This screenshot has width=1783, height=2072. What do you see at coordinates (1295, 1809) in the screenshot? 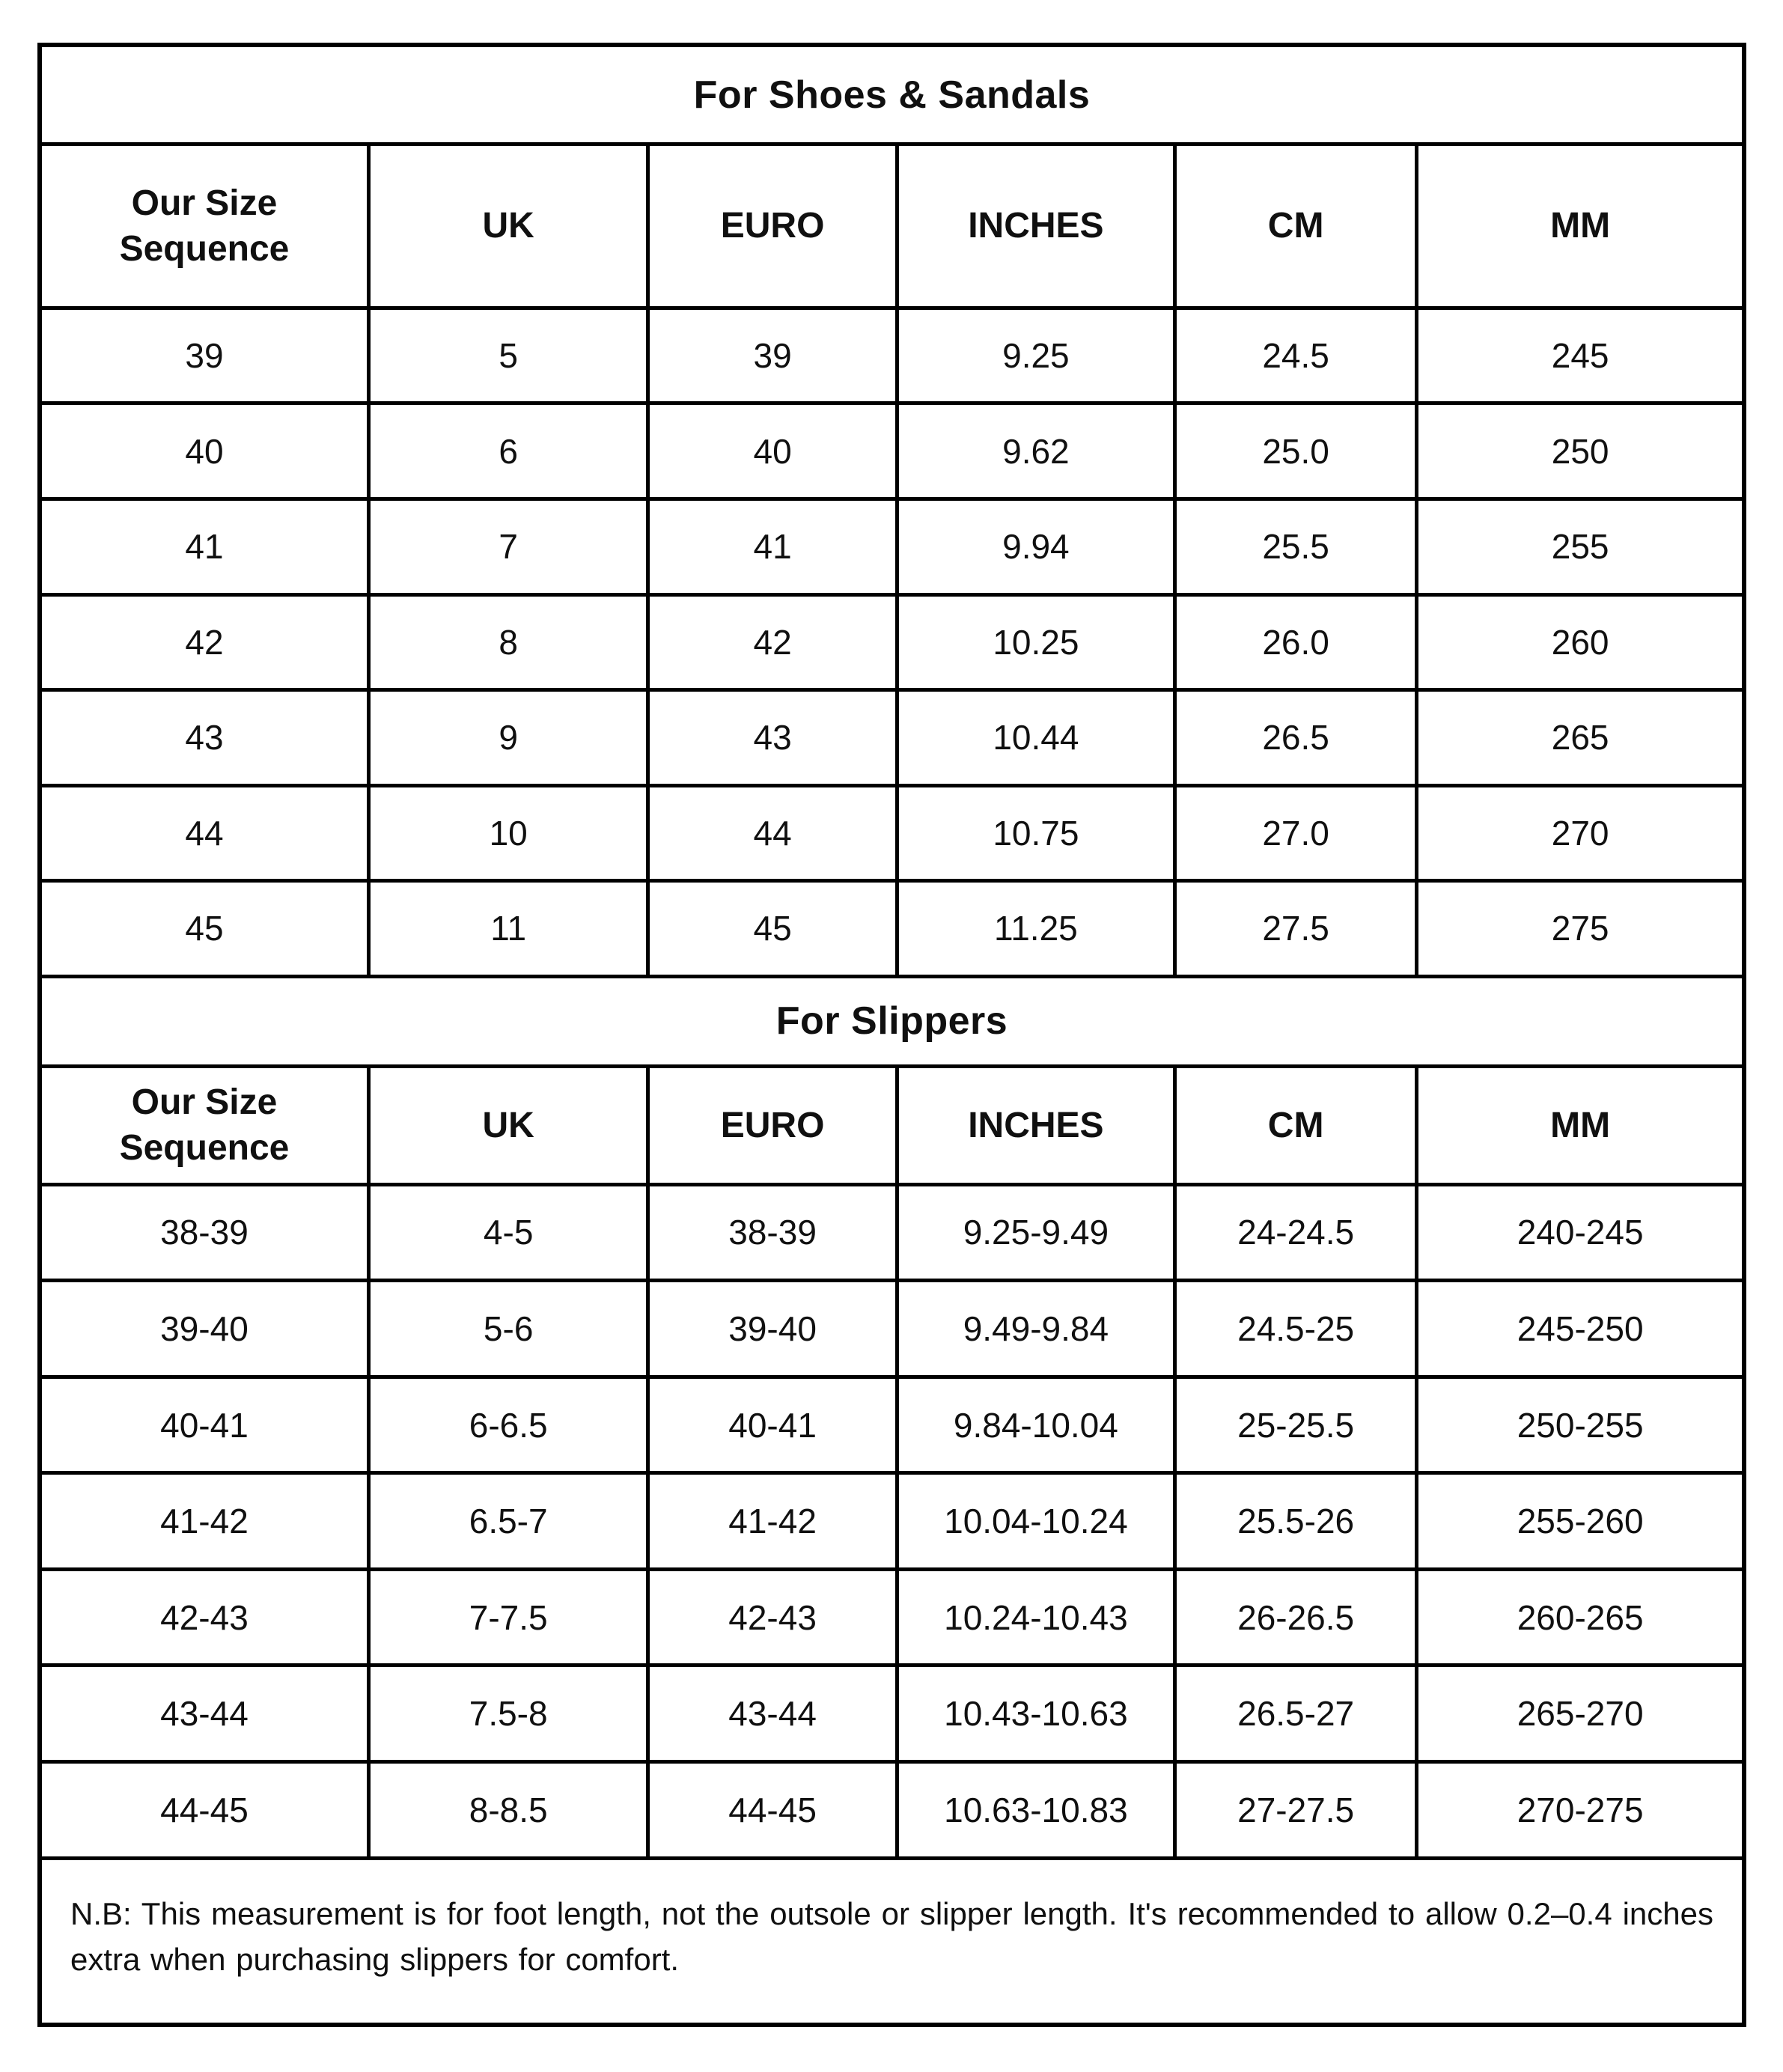
I see `size-cell: 27-27.5` at bounding box center [1295, 1809].